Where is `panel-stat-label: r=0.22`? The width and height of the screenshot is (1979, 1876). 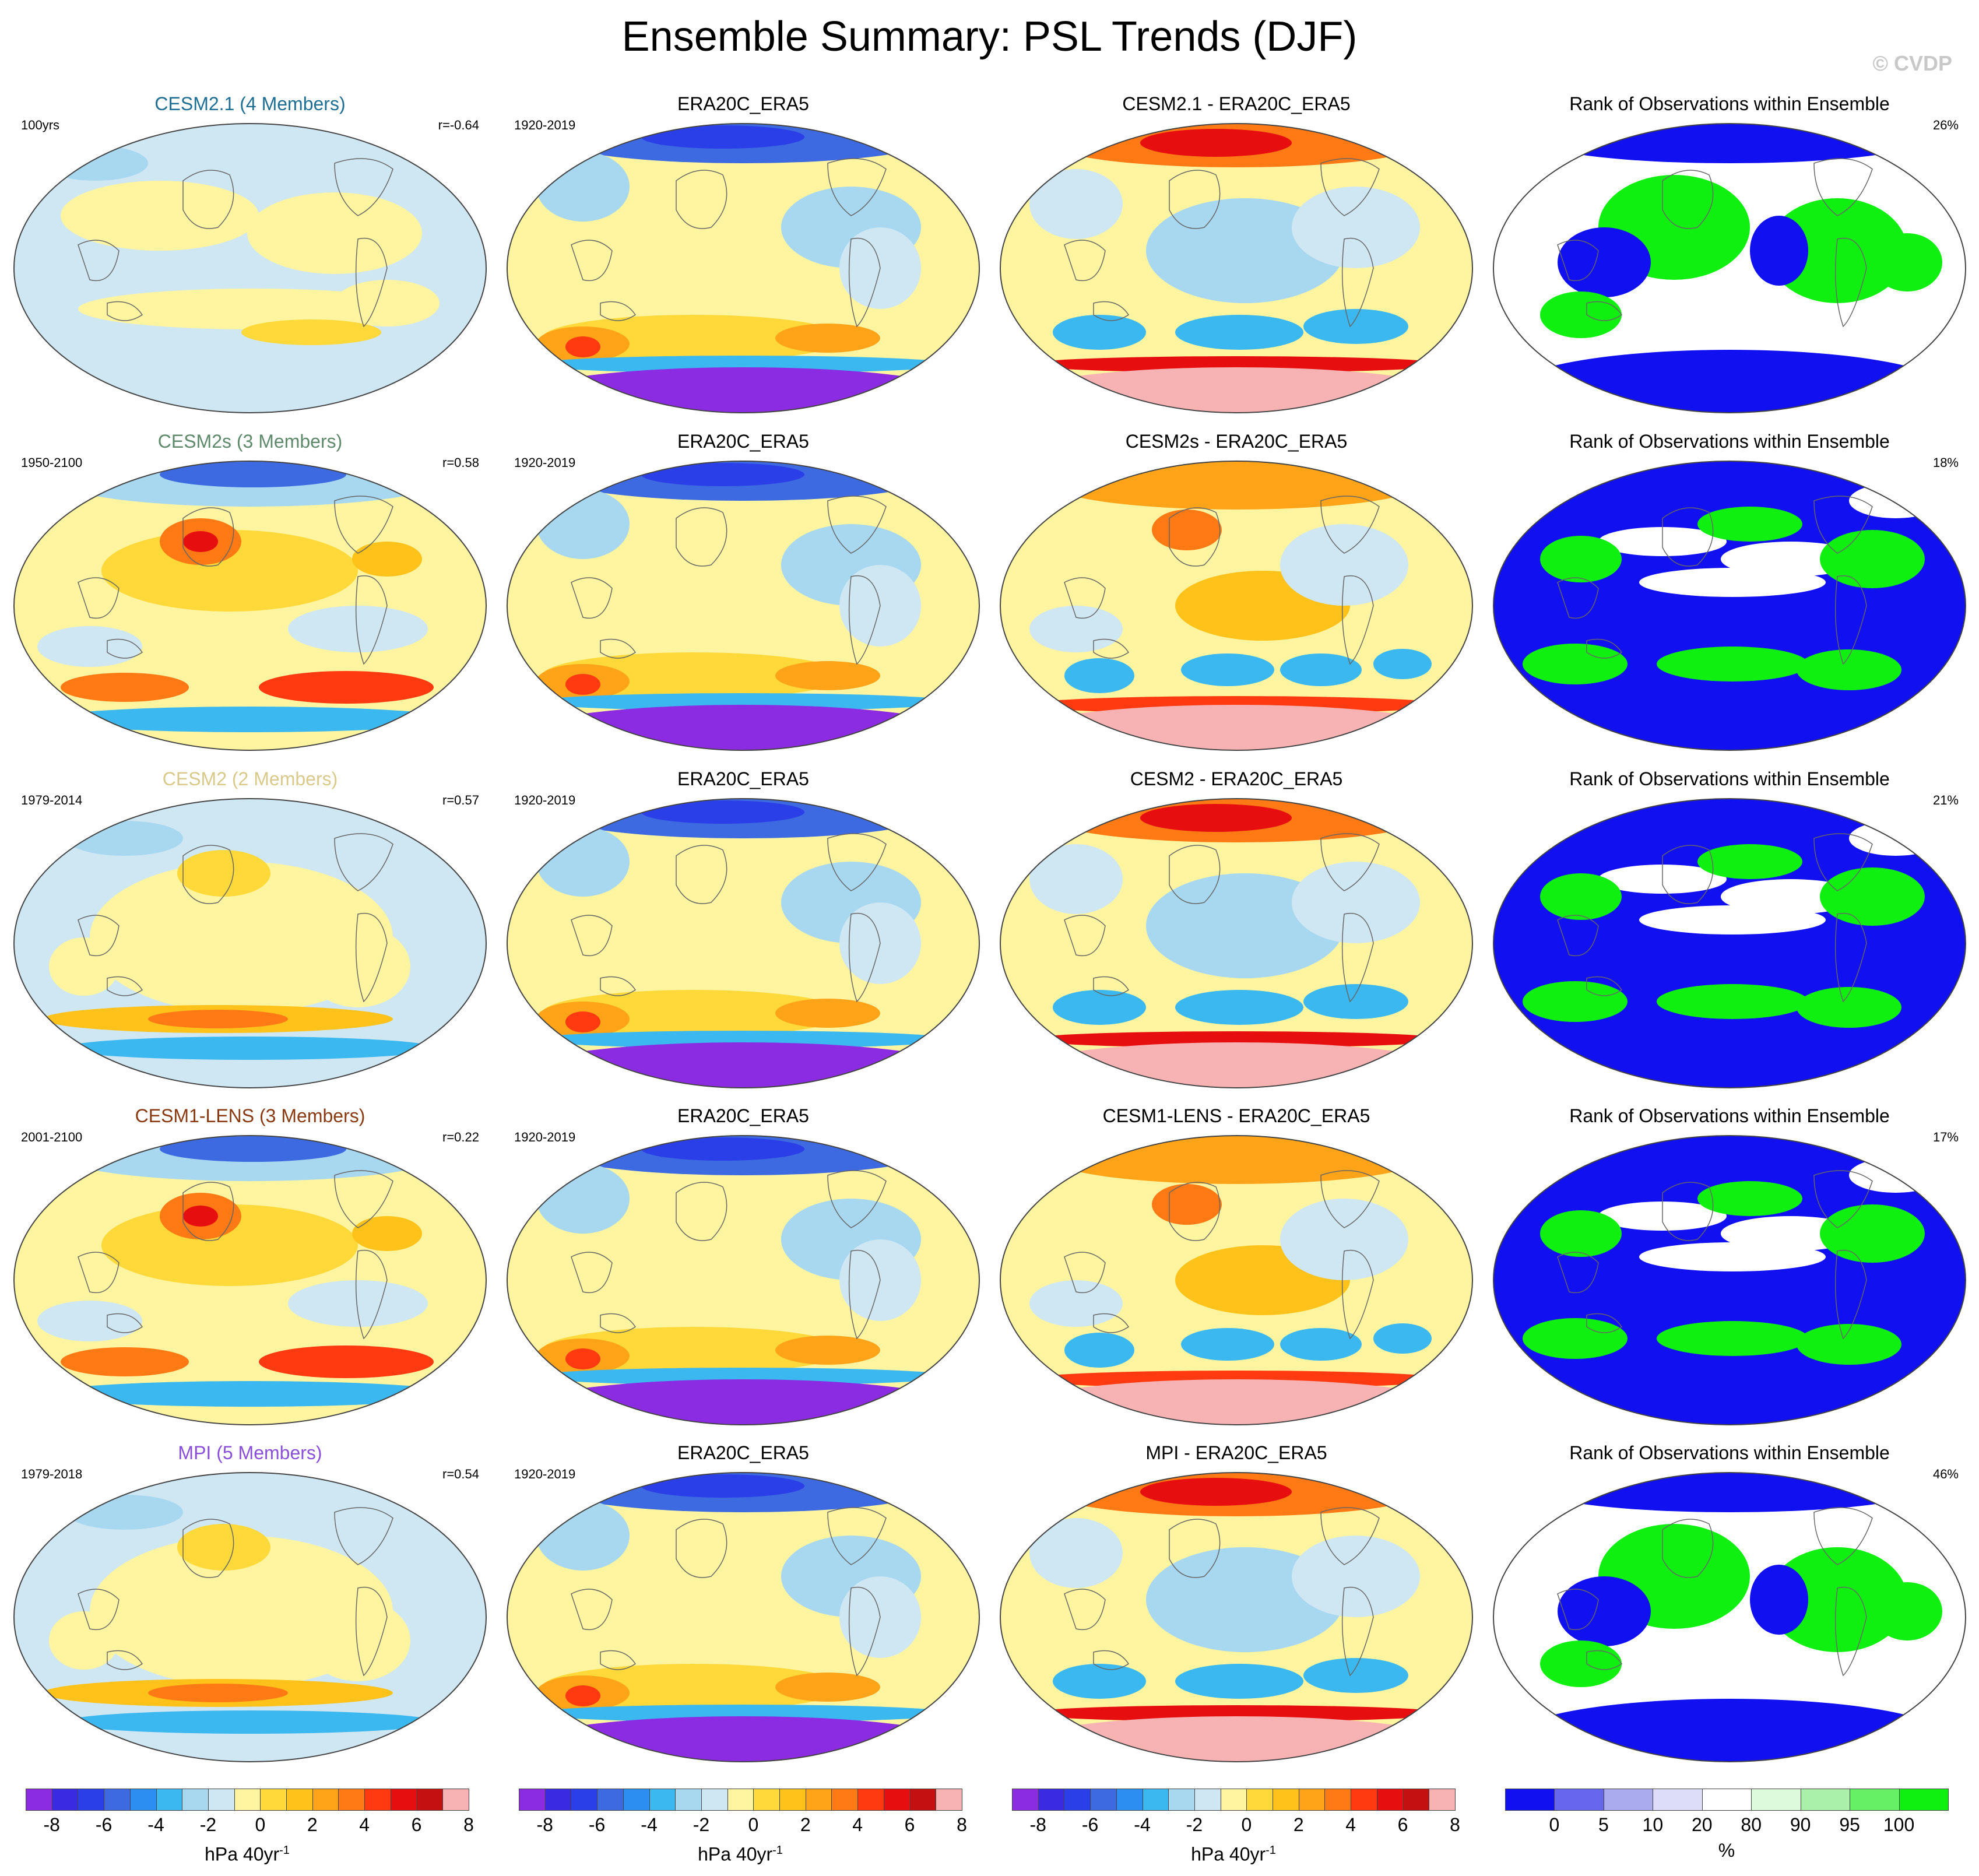 panel-stat-label: r=0.22 is located at coordinates (460, 1137).